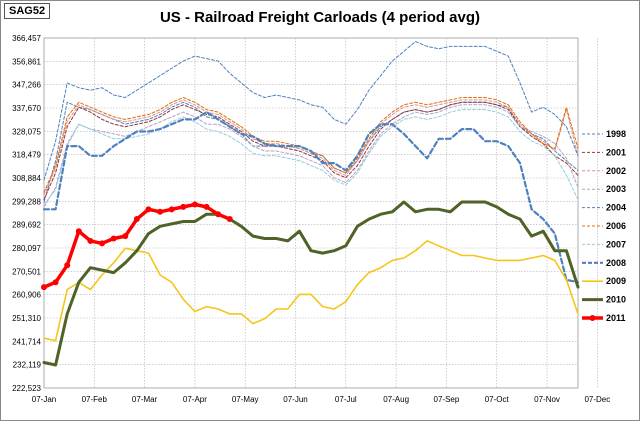 The image size is (640, 421). What do you see at coordinates (616, 226) in the screenshot?
I see `legend-label-2006: 2006` at bounding box center [616, 226].